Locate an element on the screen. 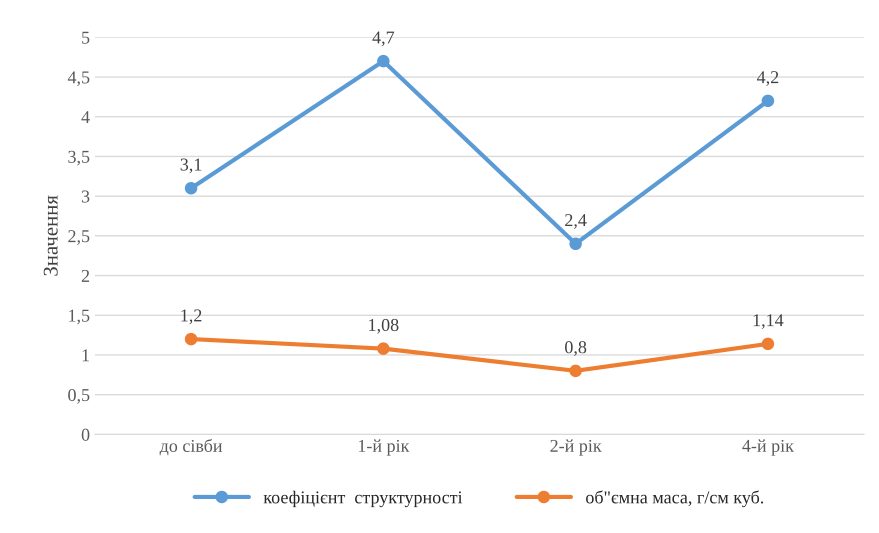 The width and height of the screenshot is (879, 533). data-label: 1,08 is located at coordinates (383, 326).